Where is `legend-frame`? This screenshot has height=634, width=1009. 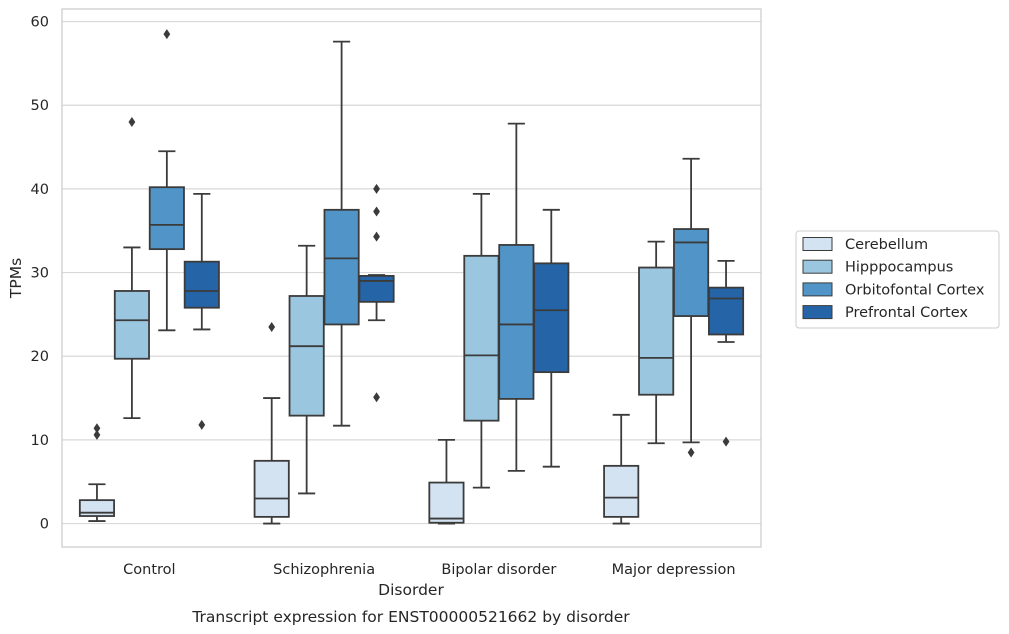 legend-frame is located at coordinates (897, 279).